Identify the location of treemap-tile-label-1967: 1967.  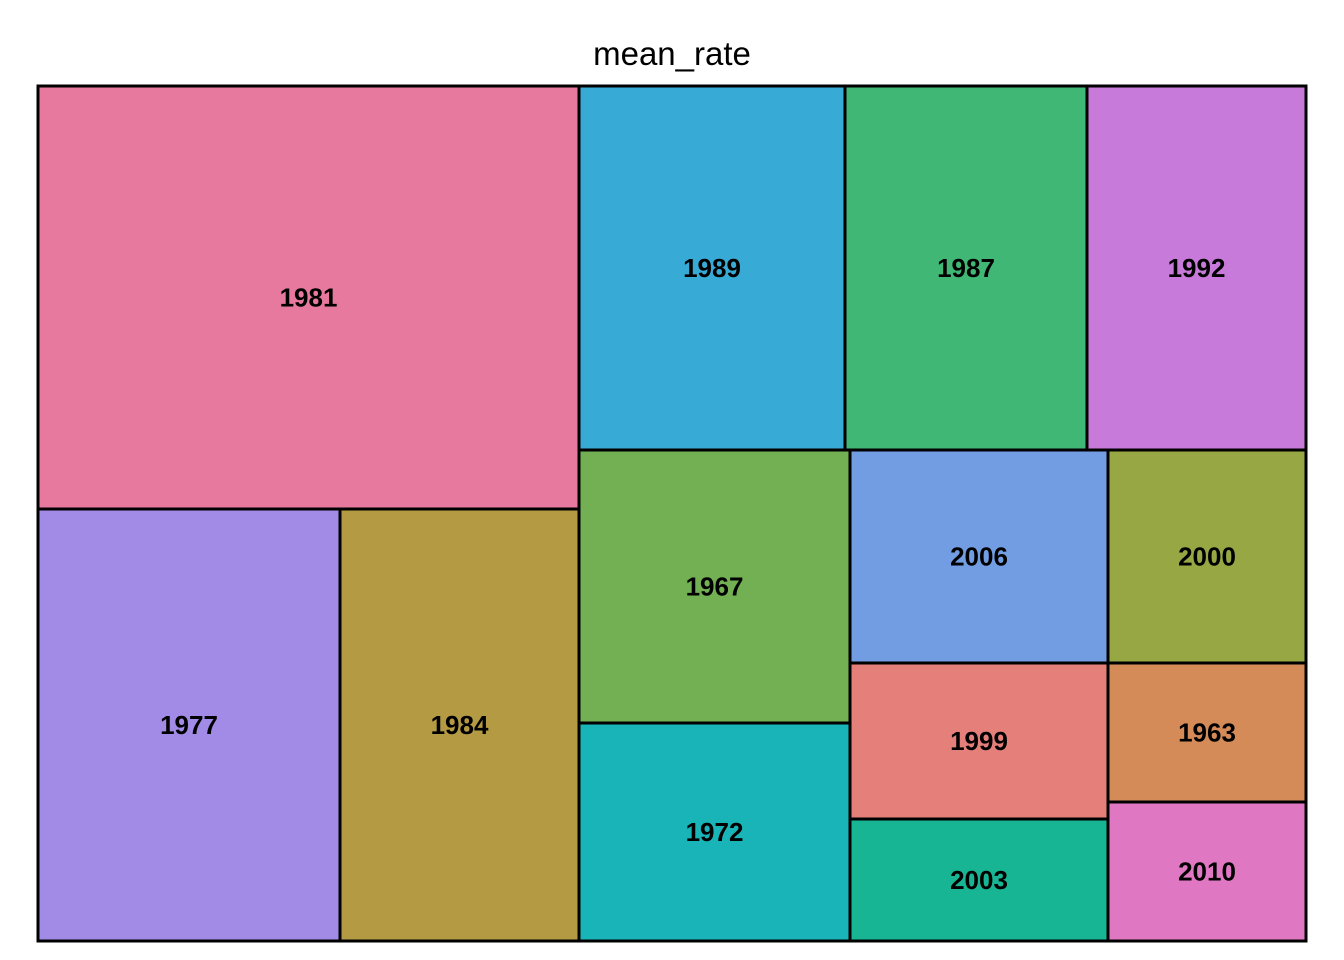
(715, 587).